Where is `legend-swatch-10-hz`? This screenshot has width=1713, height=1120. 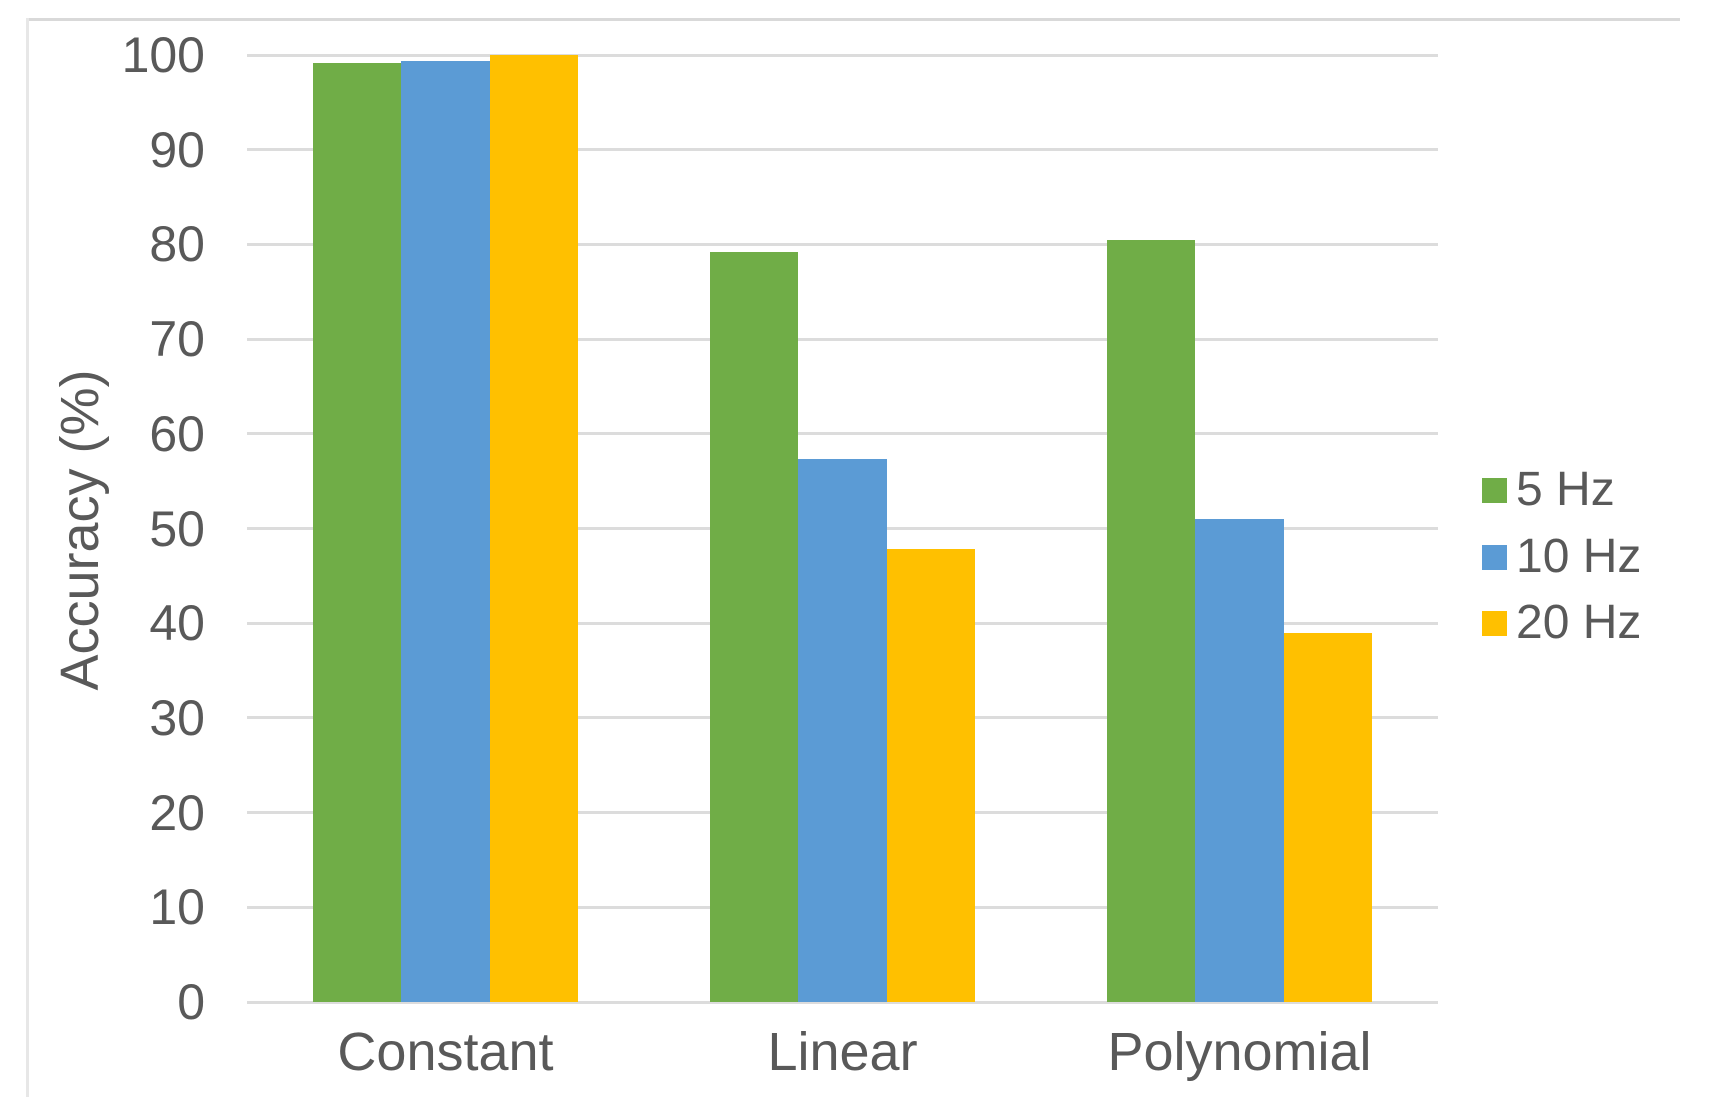
legend-swatch-10-hz is located at coordinates (1494, 557).